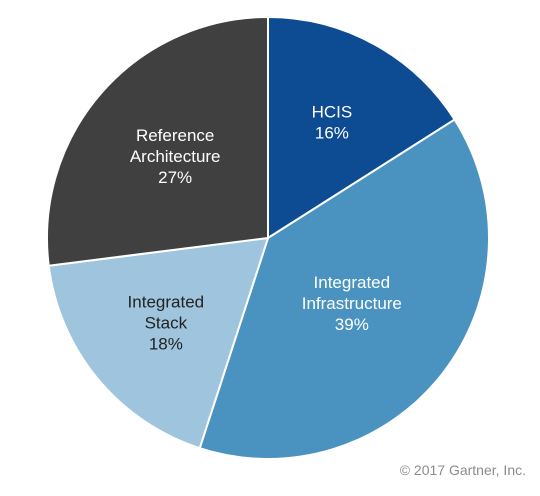 This screenshot has height=496, width=540. Describe the element at coordinates (332, 122) in the screenshot. I see `slice-label: HCIS 16%` at that location.